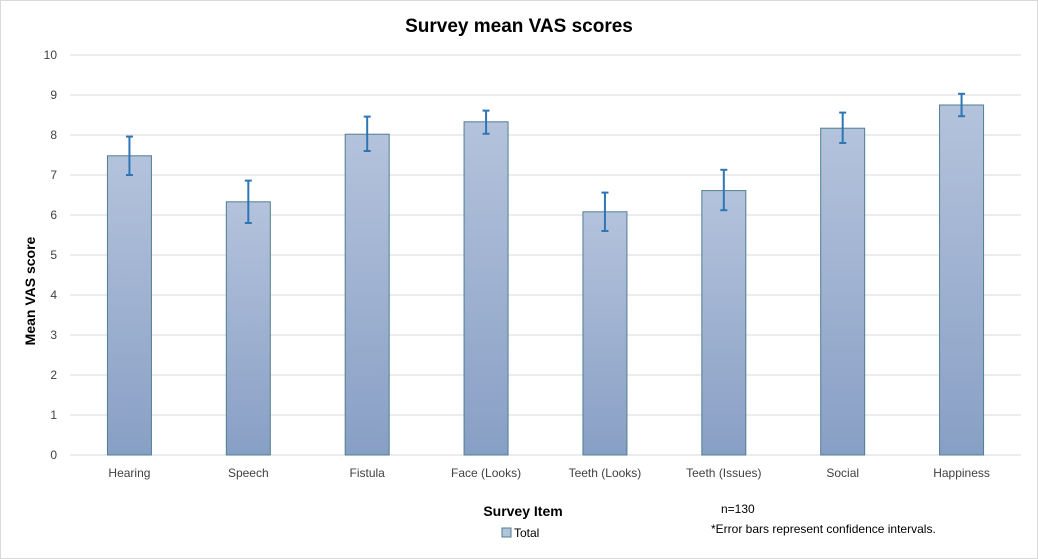  I want to click on y-tick-label: 10, so click(51, 55).